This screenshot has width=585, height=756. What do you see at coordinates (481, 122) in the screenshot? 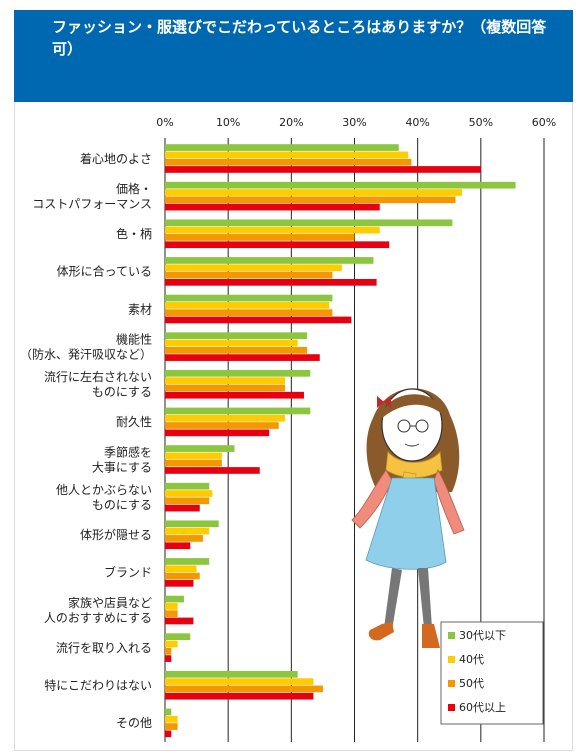
I see `x-tick-label: 50%` at bounding box center [481, 122].